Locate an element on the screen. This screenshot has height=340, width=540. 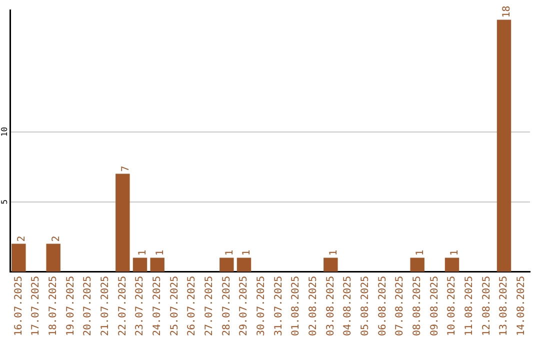
y-tick-label: 5 is located at coordinates (5, 201).